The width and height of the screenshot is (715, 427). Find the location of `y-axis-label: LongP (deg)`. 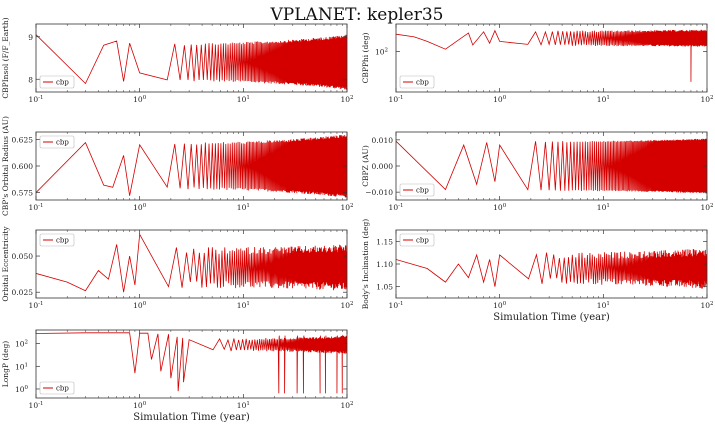

y-axis-label: LongP (deg) is located at coordinates (5, 364).